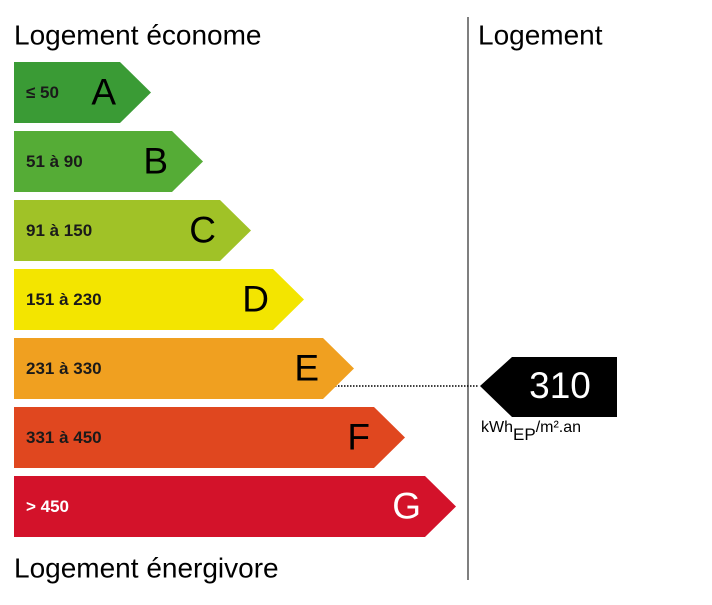  I want to click on indicator-arrow, so click(548, 387).